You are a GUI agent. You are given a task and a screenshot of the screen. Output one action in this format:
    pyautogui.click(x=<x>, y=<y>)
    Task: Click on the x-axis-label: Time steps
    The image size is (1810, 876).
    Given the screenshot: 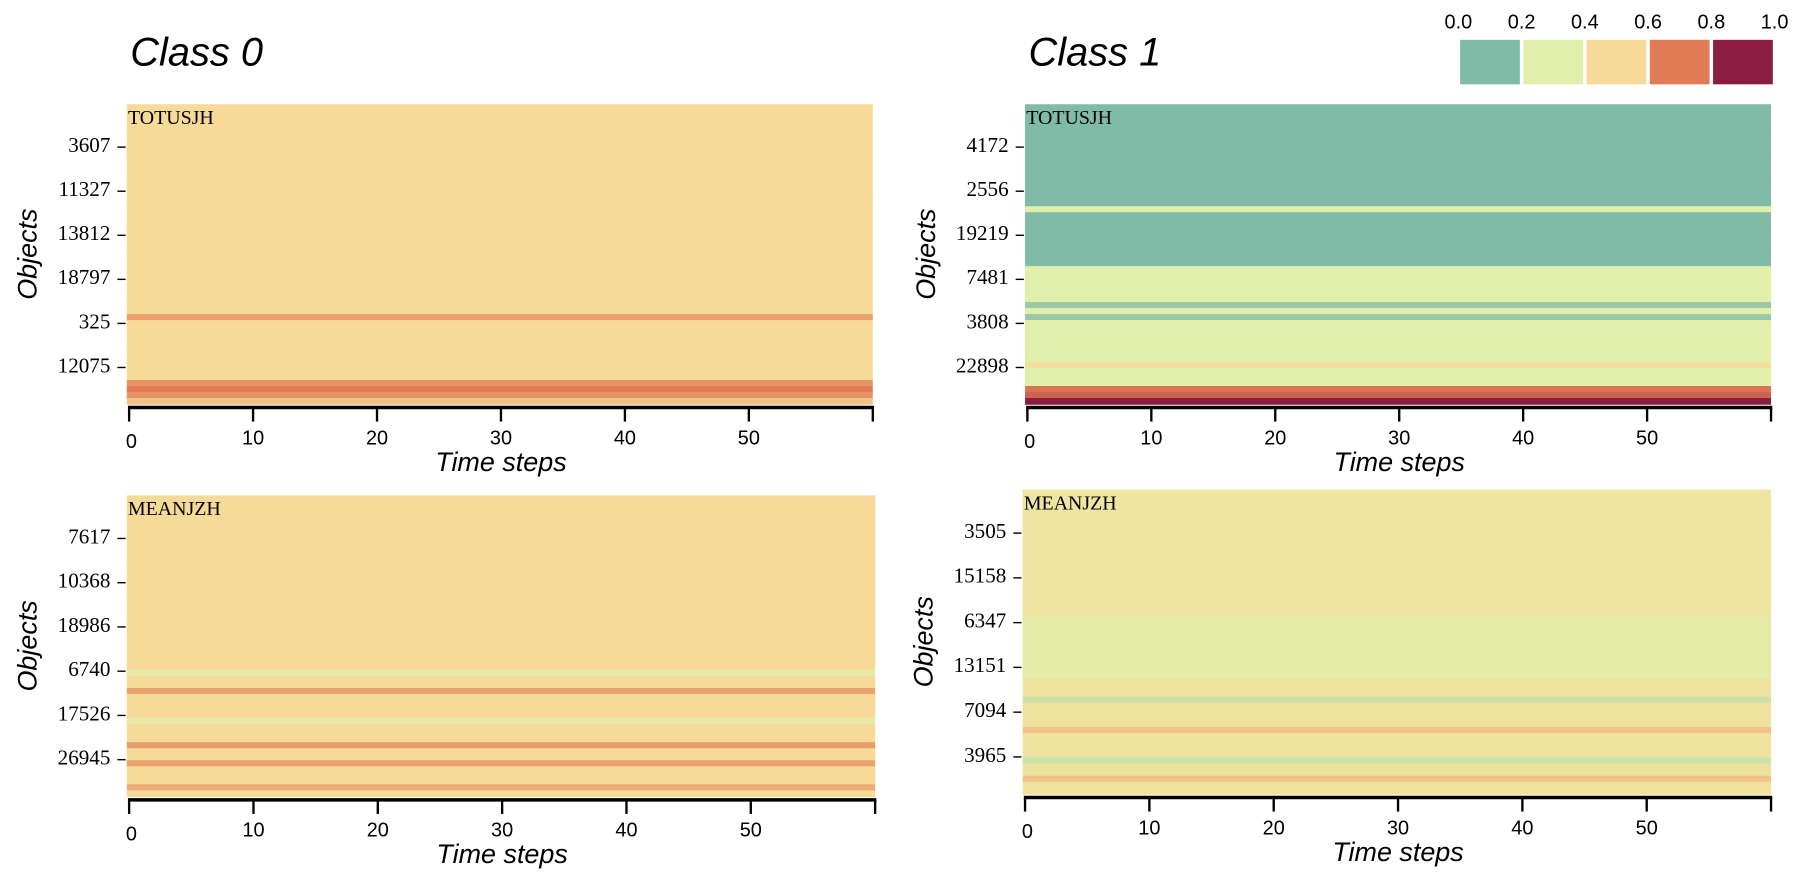 What is the action you would take?
    pyautogui.click(x=1399, y=462)
    